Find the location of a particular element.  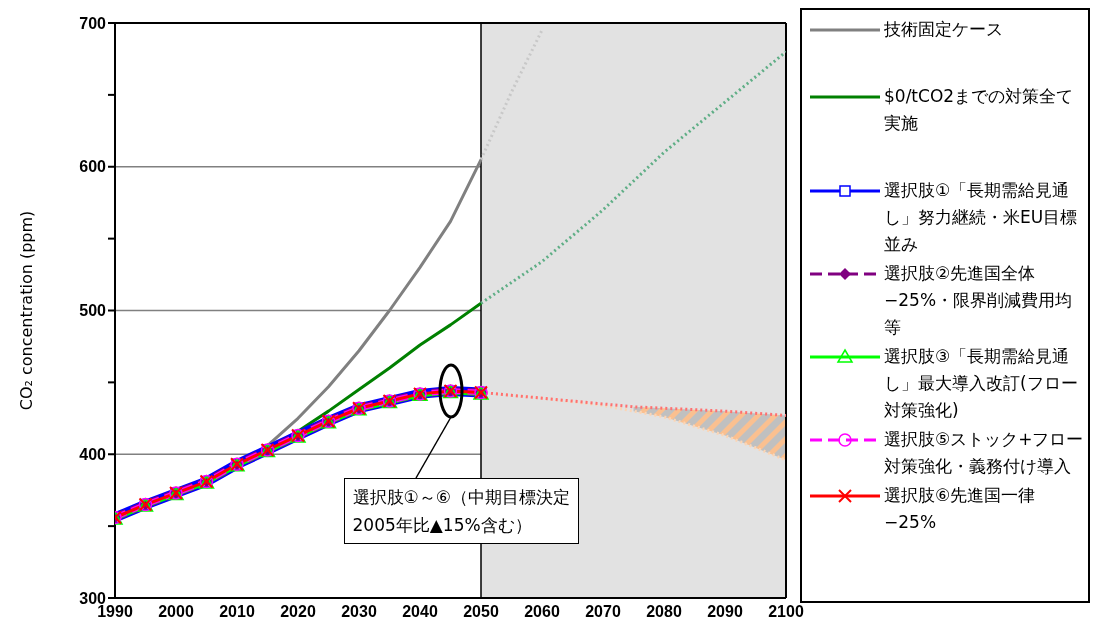

x-tick-label: 2100 is located at coordinates (786, 612).